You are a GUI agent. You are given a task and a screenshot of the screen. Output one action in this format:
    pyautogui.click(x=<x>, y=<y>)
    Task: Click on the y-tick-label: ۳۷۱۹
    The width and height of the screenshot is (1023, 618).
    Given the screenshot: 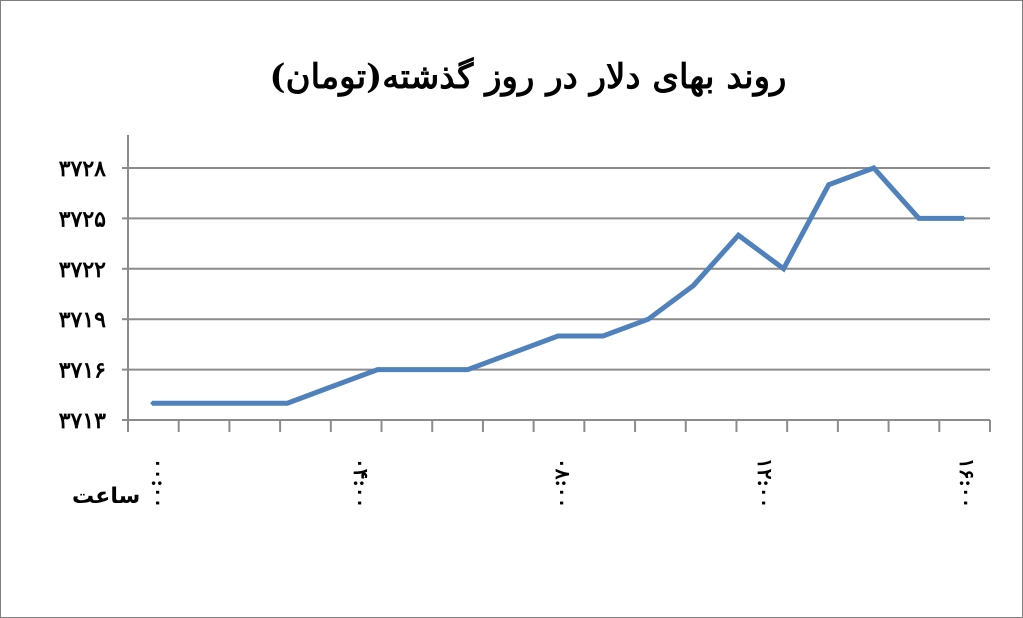 What is the action you would take?
    pyautogui.click(x=82, y=320)
    